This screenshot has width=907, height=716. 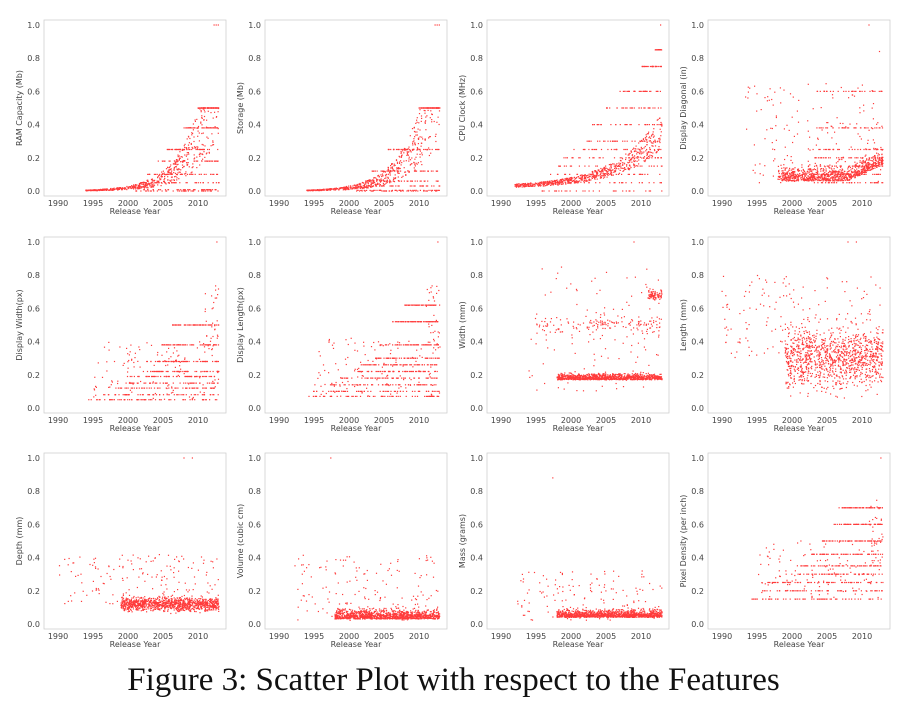 I want to click on y-axis-label: Display Length(px), so click(x=240, y=325).